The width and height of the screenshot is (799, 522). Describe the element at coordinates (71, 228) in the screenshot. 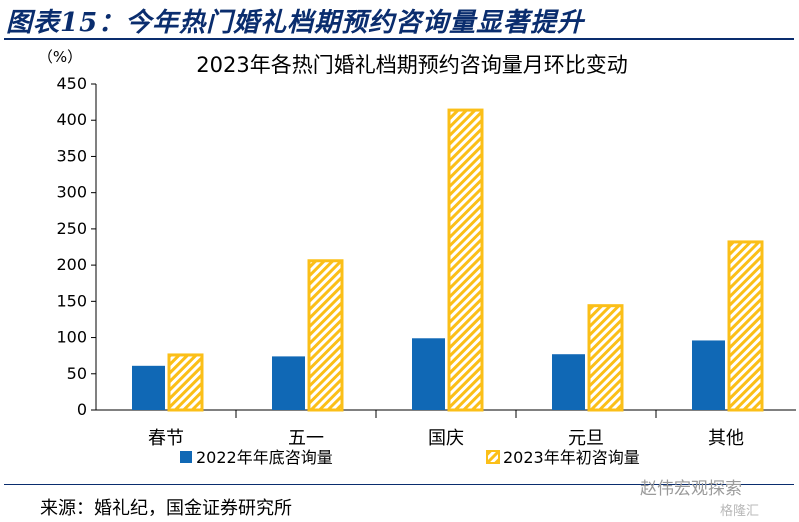

I see `y-tick-label: 250` at that location.